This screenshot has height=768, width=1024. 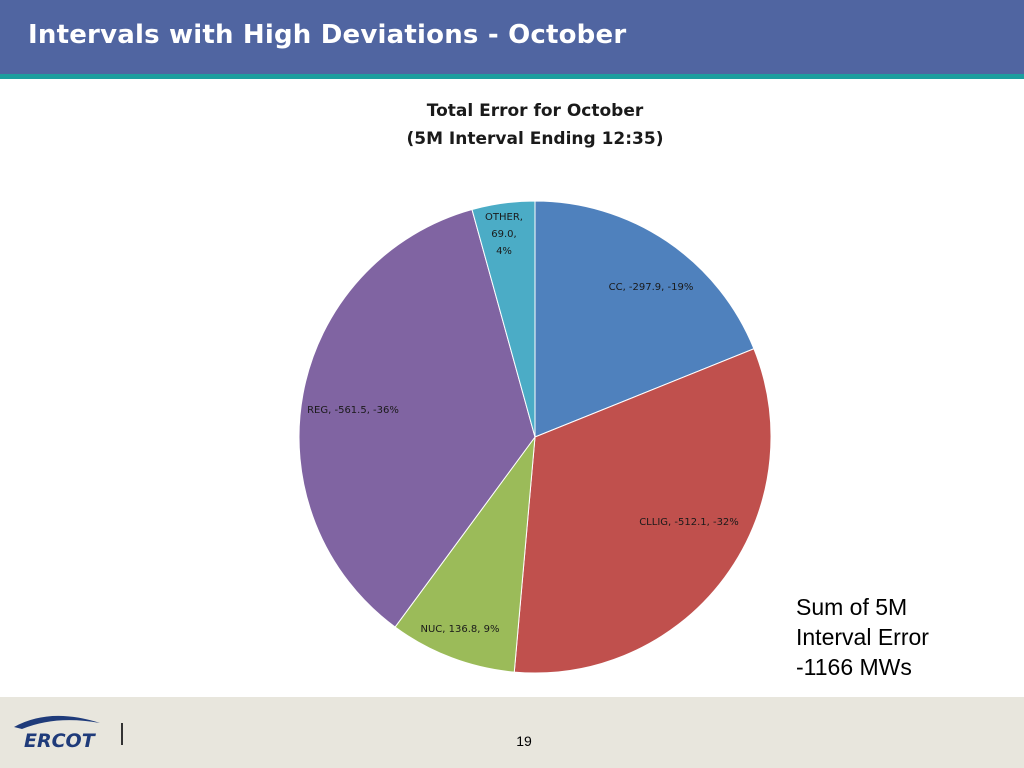 What do you see at coordinates (535, 111) in the screenshot?
I see `chart-title-line-1: Total Error for October` at bounding box center [535, 111].